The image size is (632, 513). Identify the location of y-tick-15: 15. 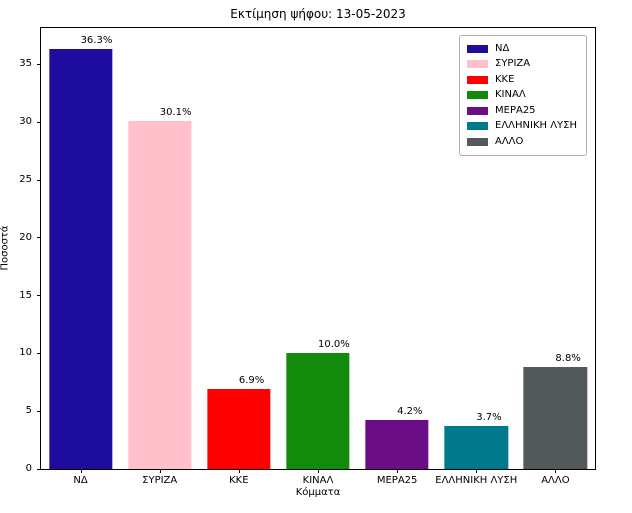
(30, 295).